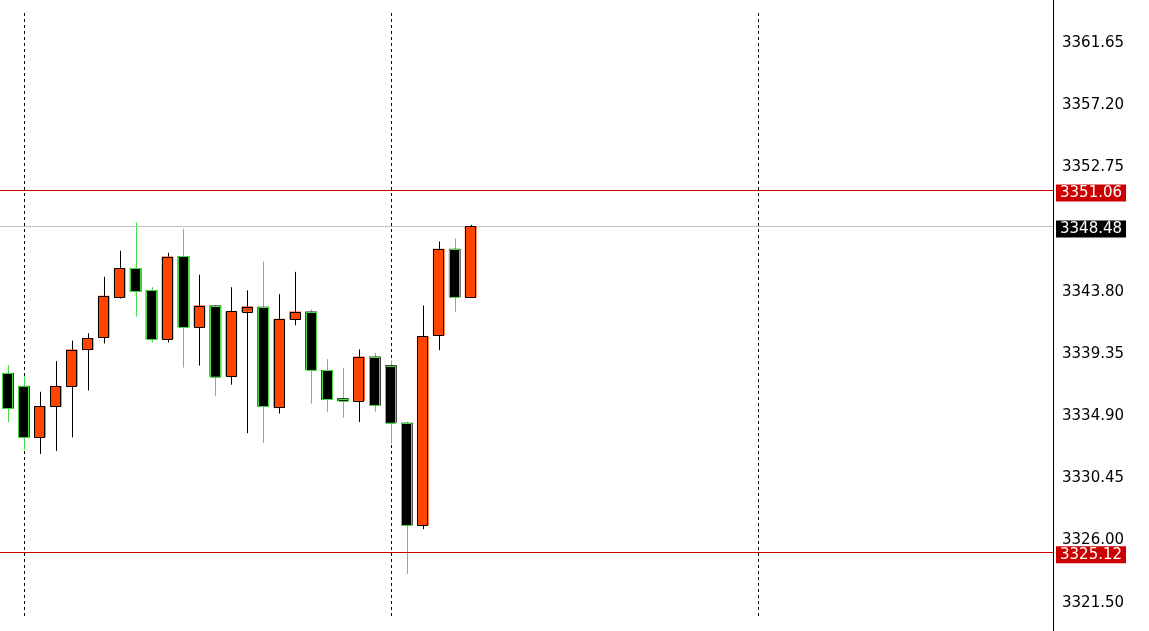 This screenshot has width=1149, height=631. Describe the element at coordinates (1091, 192) in the screenshot. I see `ref-line-label: 3351.06` at that location.